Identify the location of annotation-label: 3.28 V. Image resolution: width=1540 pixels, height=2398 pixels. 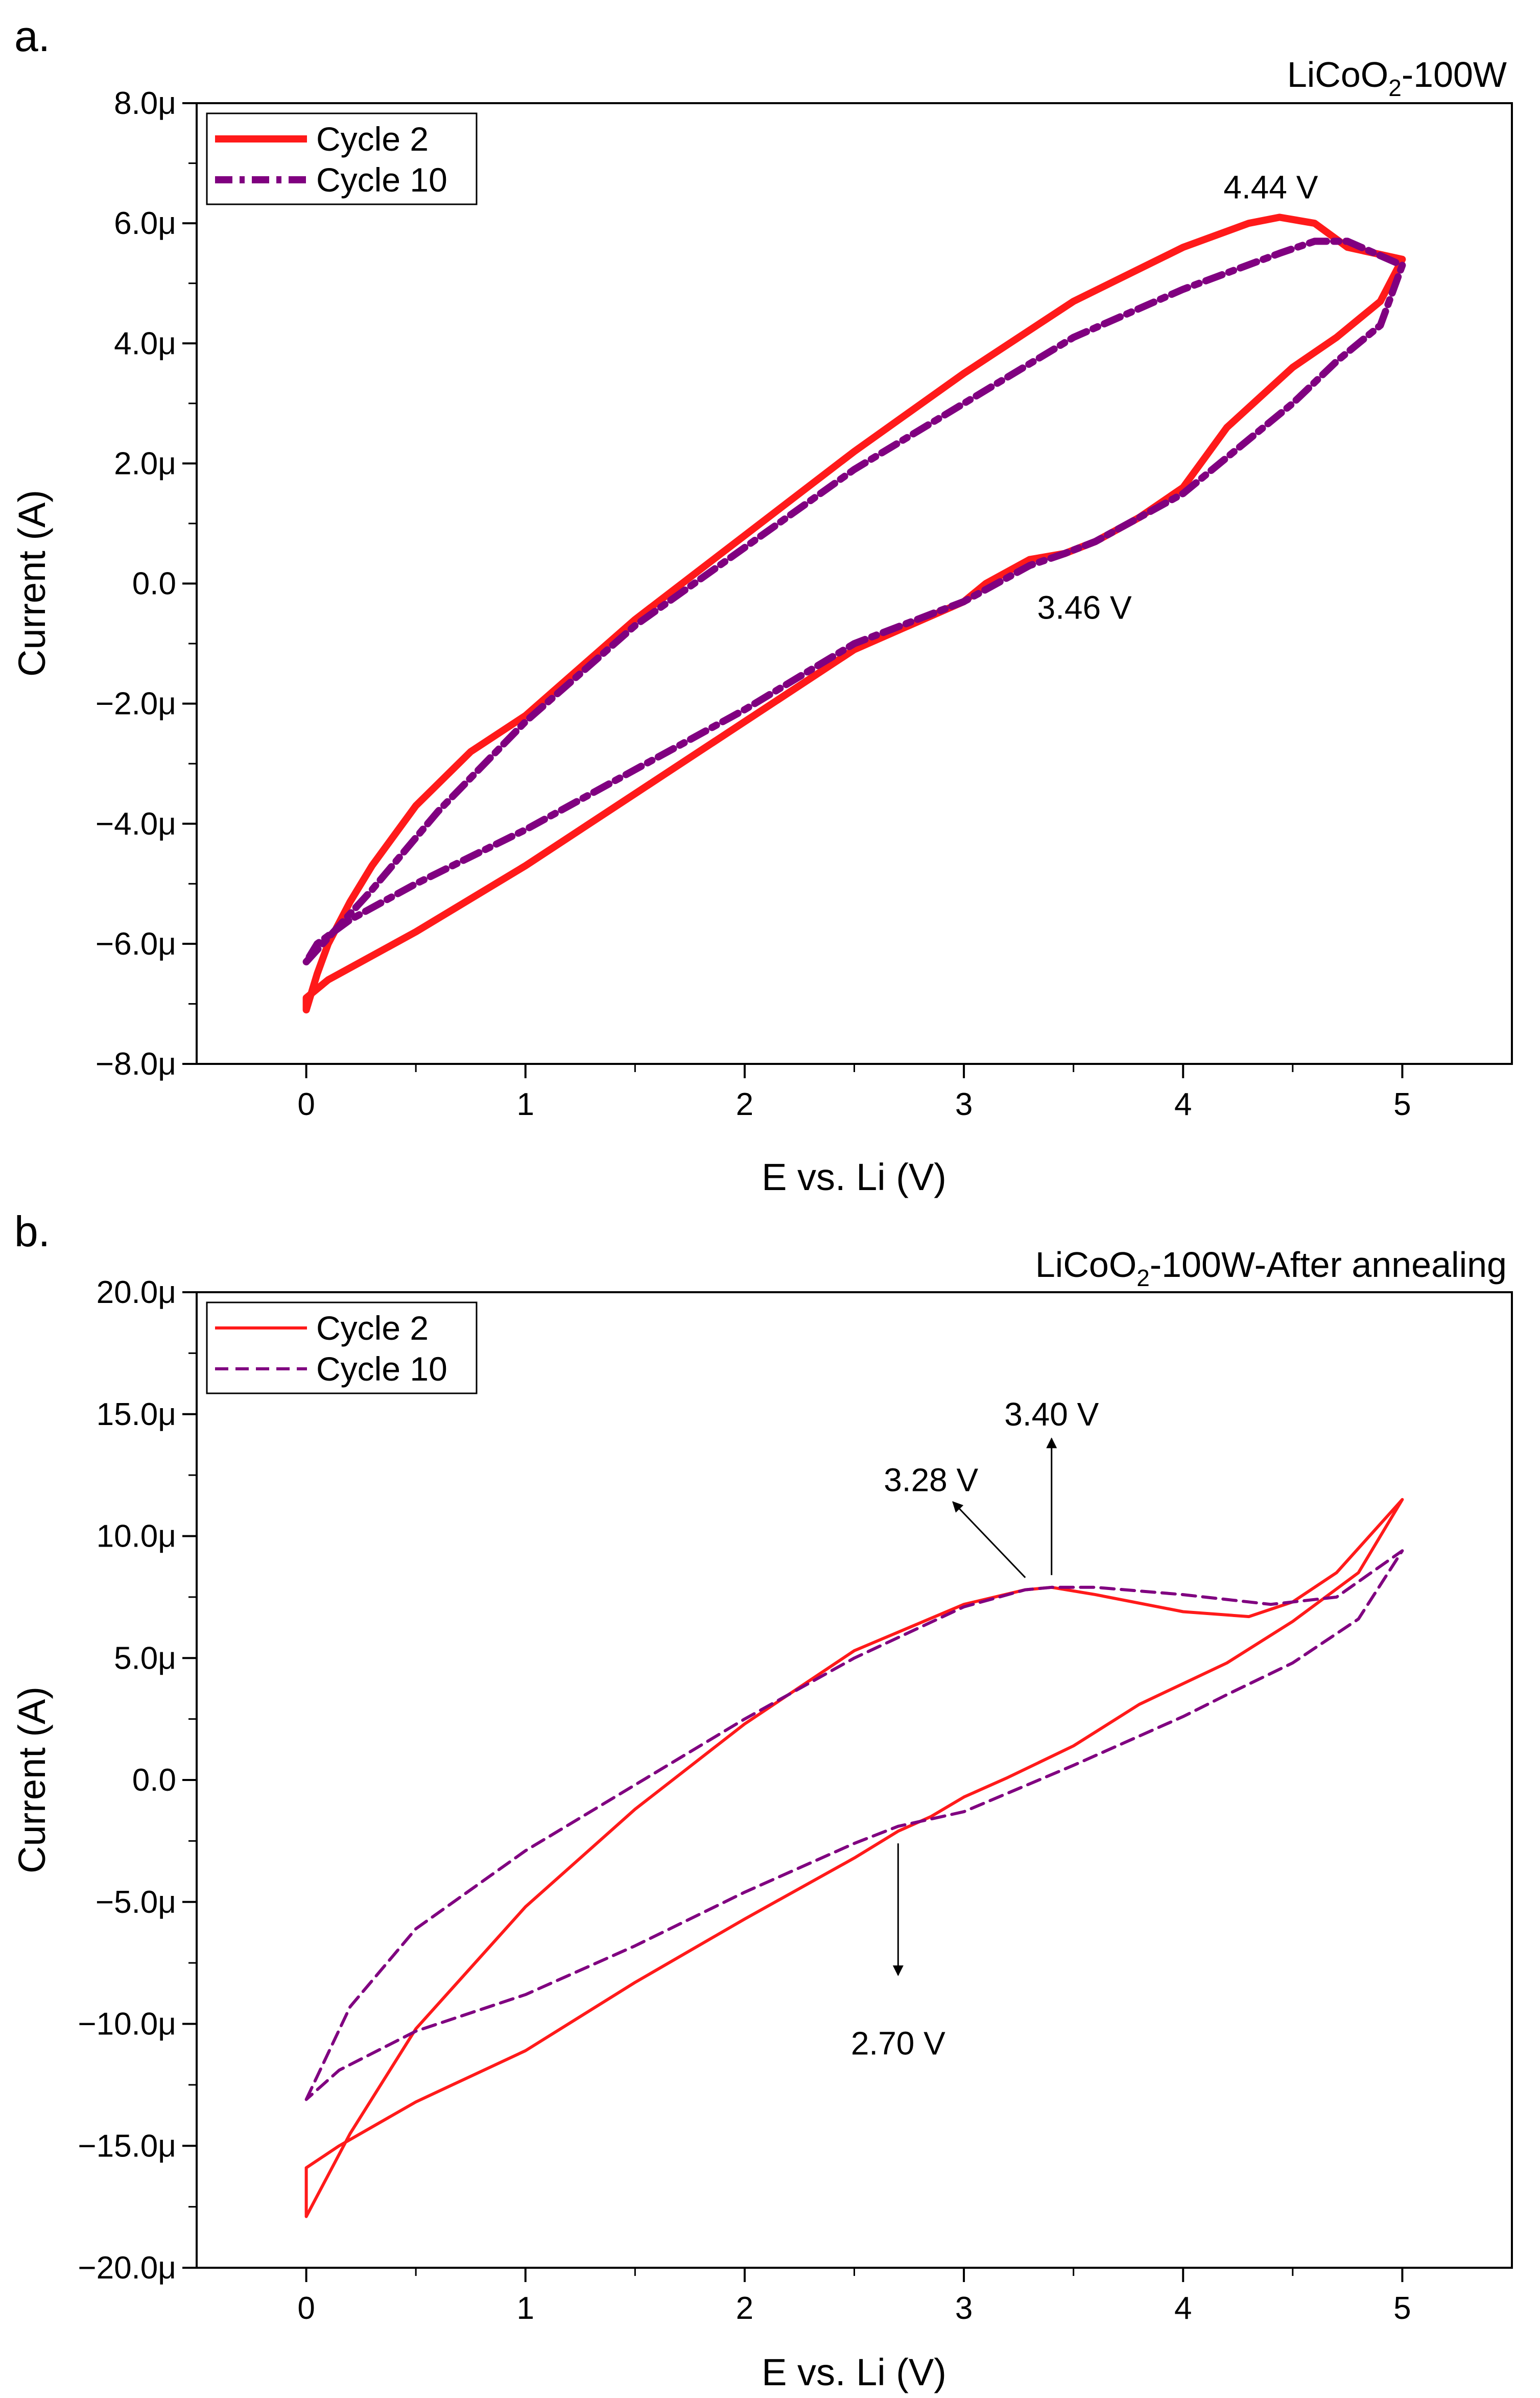
(931, 1480).